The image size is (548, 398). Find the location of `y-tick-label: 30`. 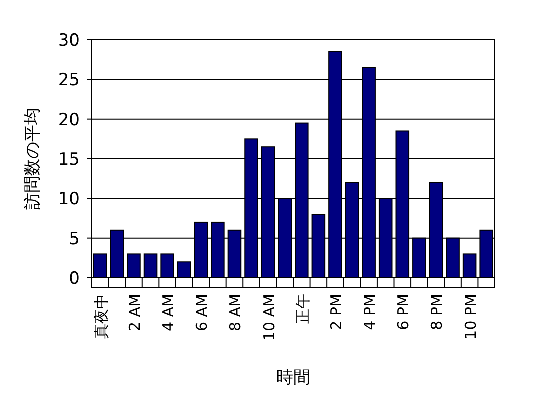

y-tick-label: 30 is located at coordinates (69, 41).